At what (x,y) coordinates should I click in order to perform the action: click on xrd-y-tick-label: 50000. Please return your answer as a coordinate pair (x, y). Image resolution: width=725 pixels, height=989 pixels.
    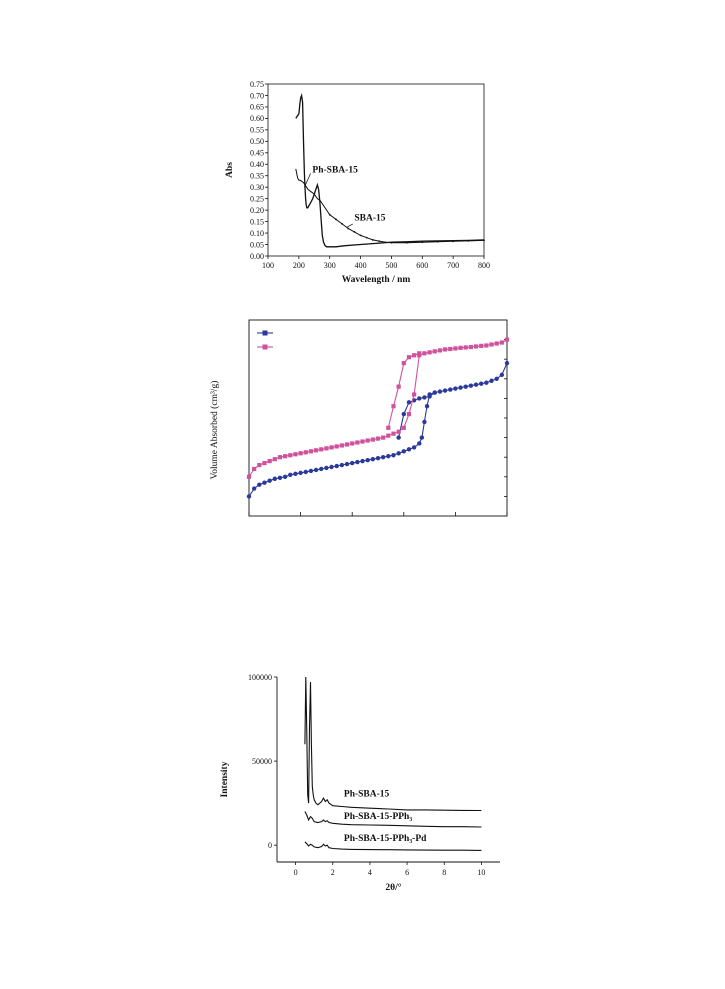
    Looking at the image, I should click on (262, 761).